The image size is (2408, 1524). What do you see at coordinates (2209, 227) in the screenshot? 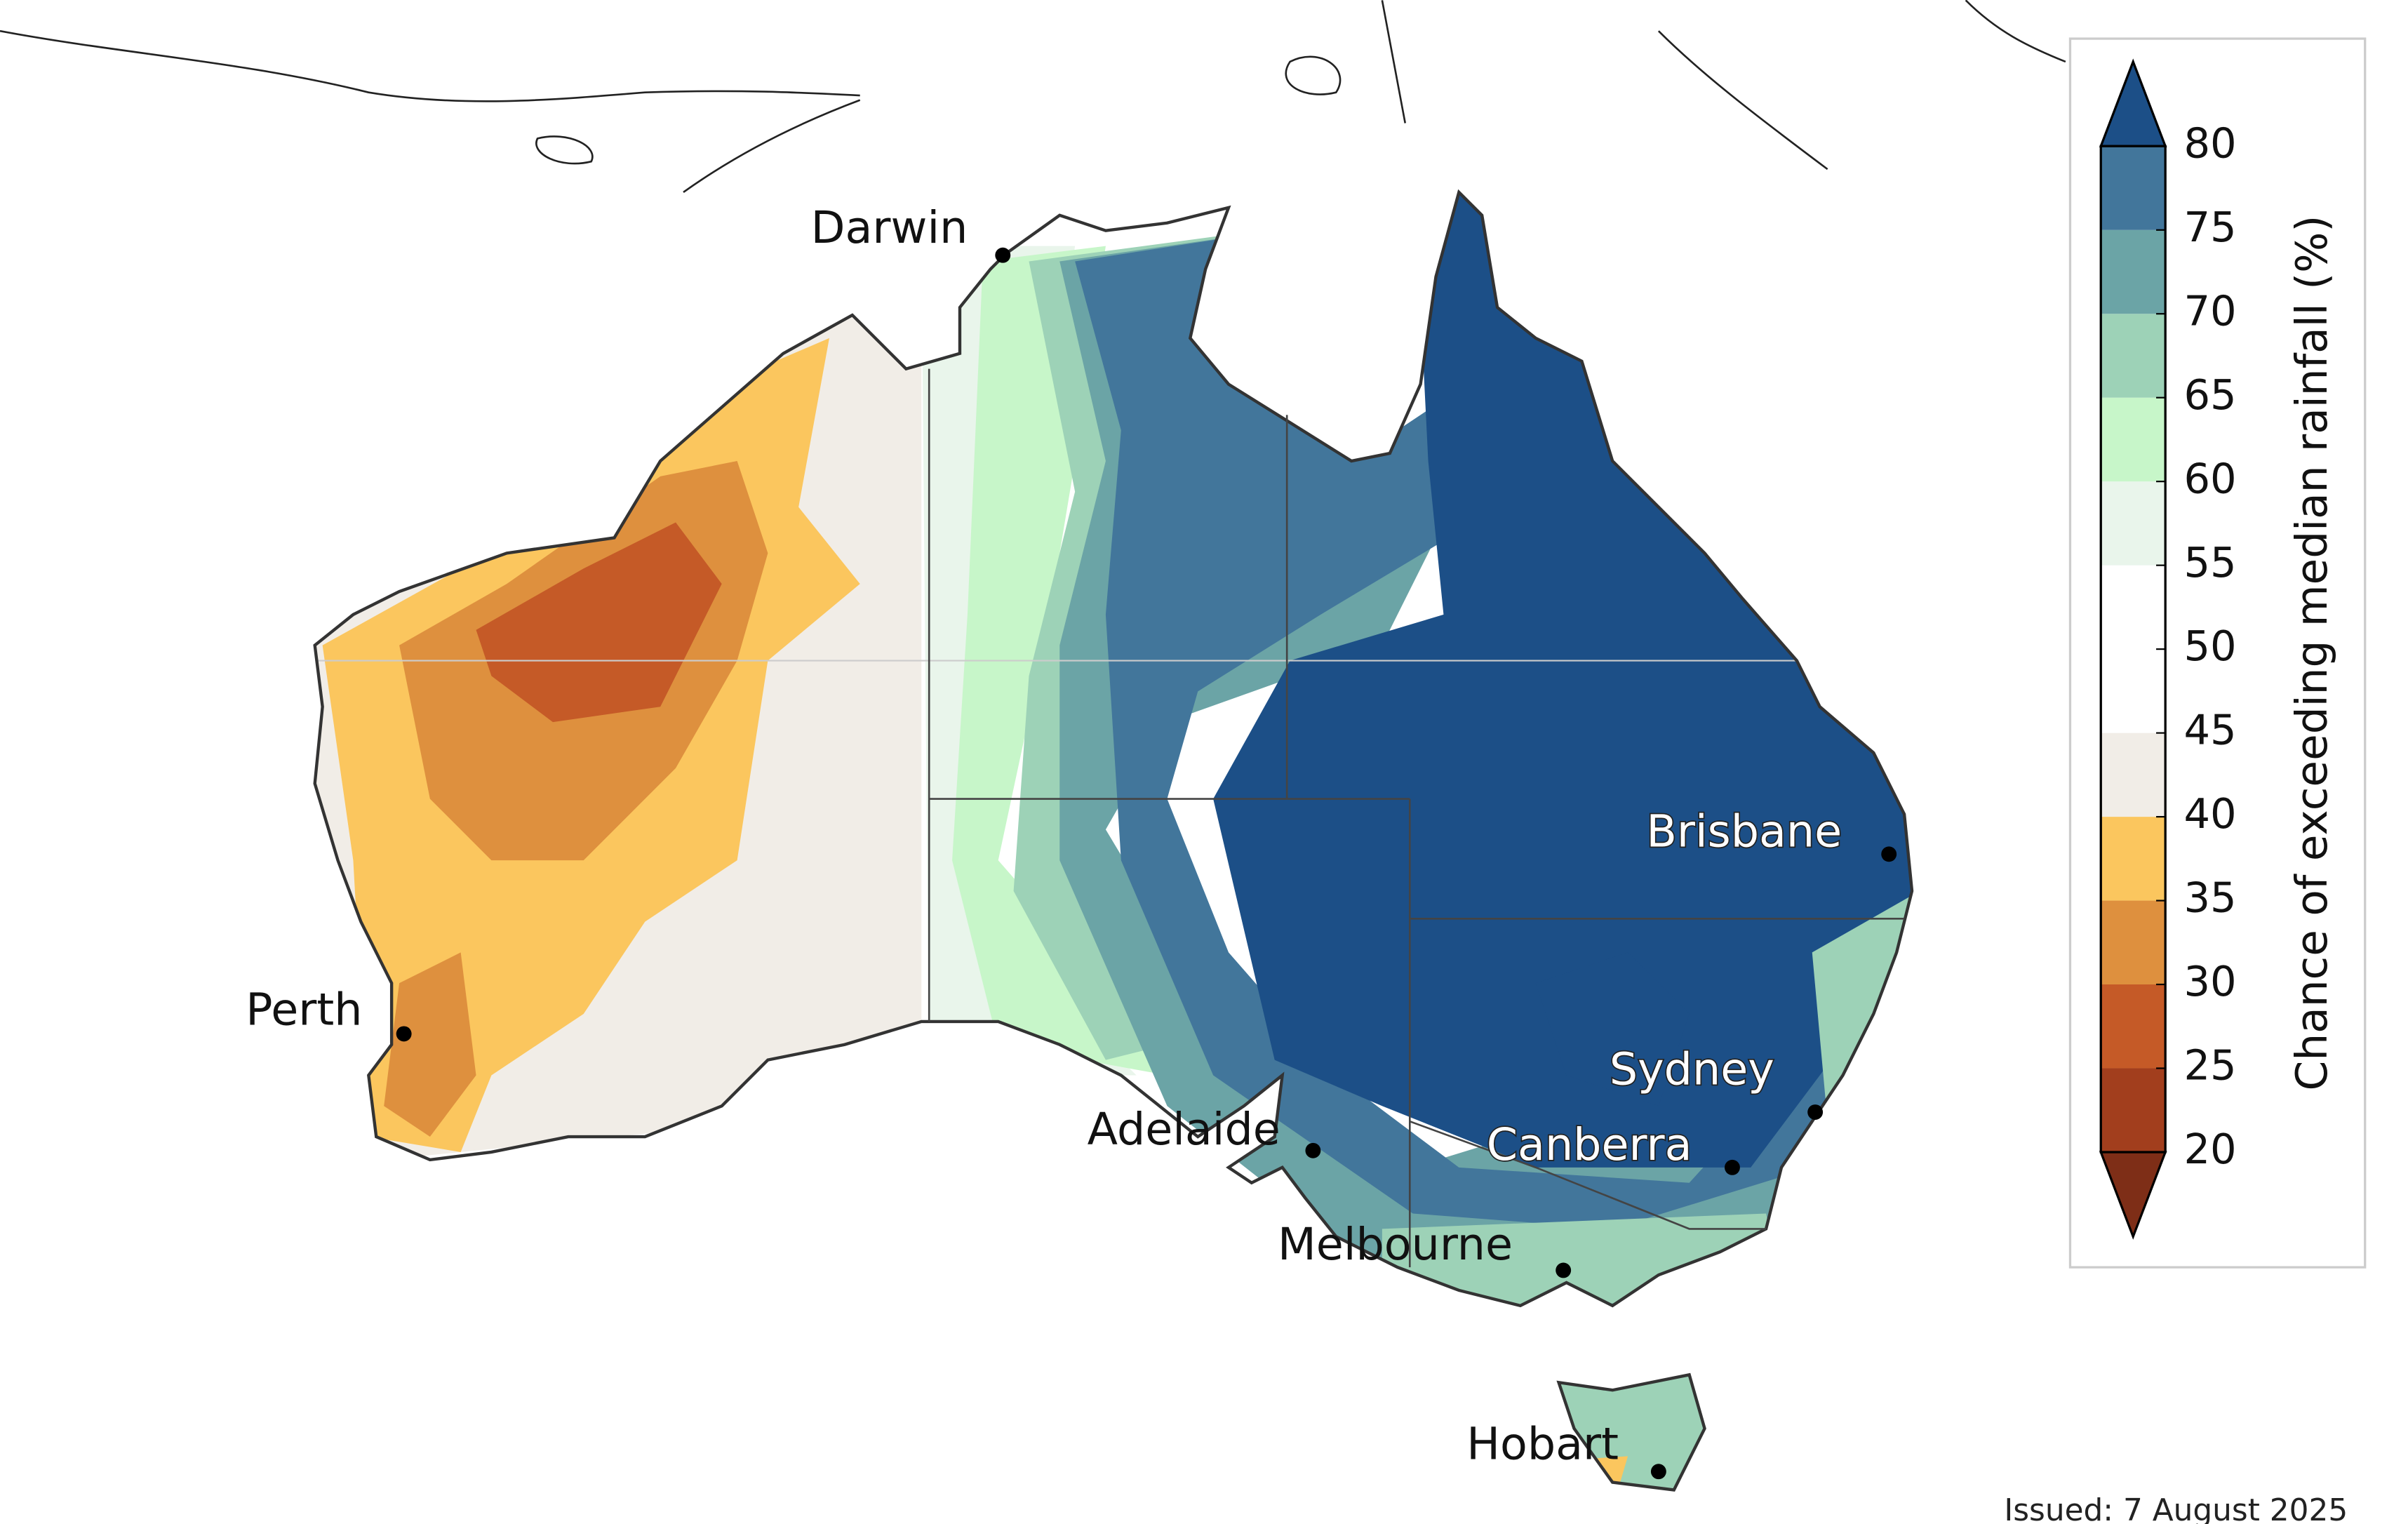
I see `colorbar-tick-label: 75` at bounding box center [2209, 227].